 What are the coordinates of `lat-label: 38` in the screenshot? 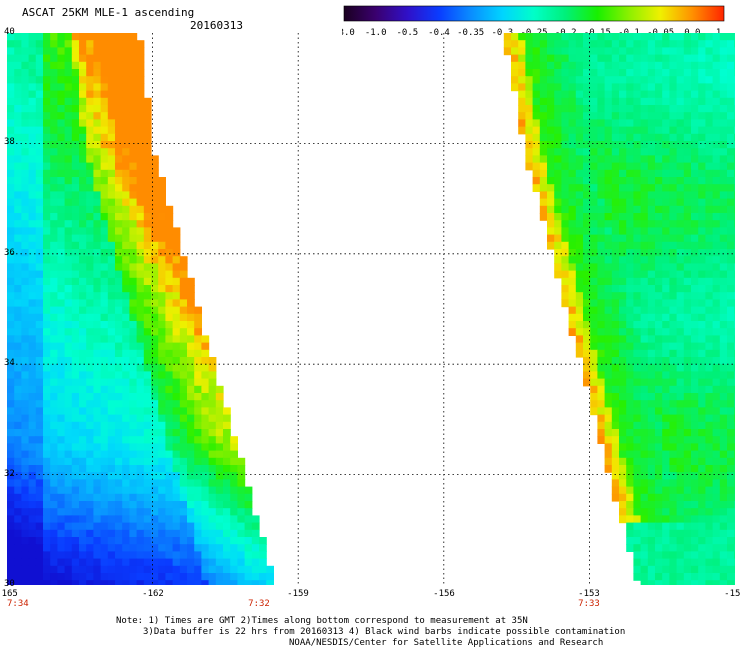 It's located at (9, 142).